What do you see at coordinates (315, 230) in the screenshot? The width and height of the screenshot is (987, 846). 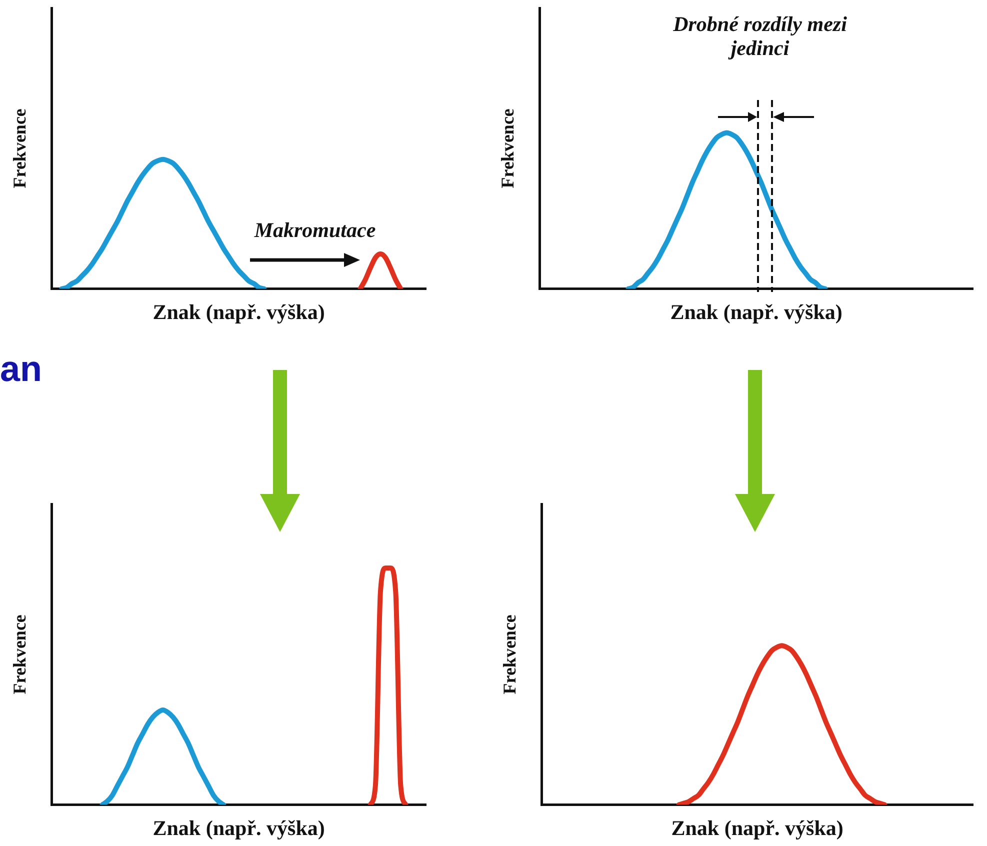 I see `annotation: Makromutace` at bounding box center [315, 230].